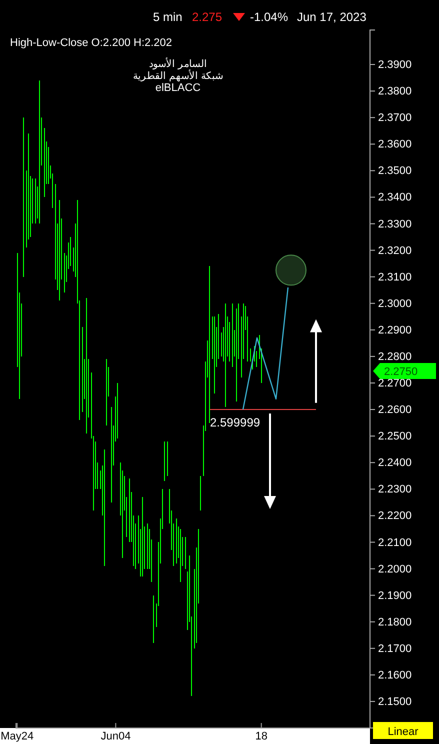 Image resolution: width=439 pixels, height=744 pixels. What do you see at coordinates (403, 730) in the screenshot?
I see `linear-button: Linear` at bounding box center [403, 730].